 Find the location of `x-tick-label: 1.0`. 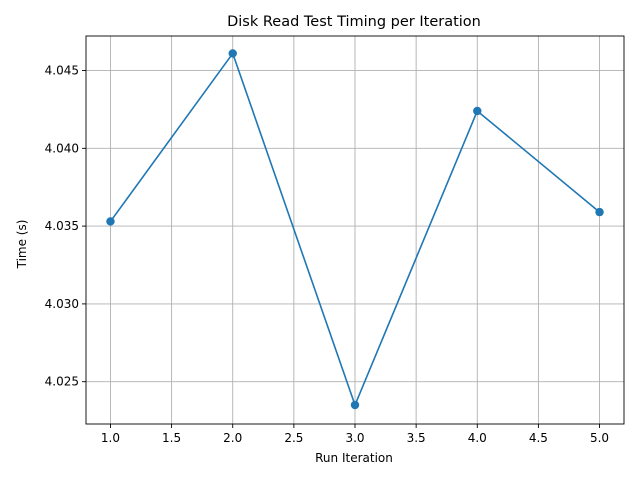

x-tick-label: 1.0 is located at coordinates (110, 438).